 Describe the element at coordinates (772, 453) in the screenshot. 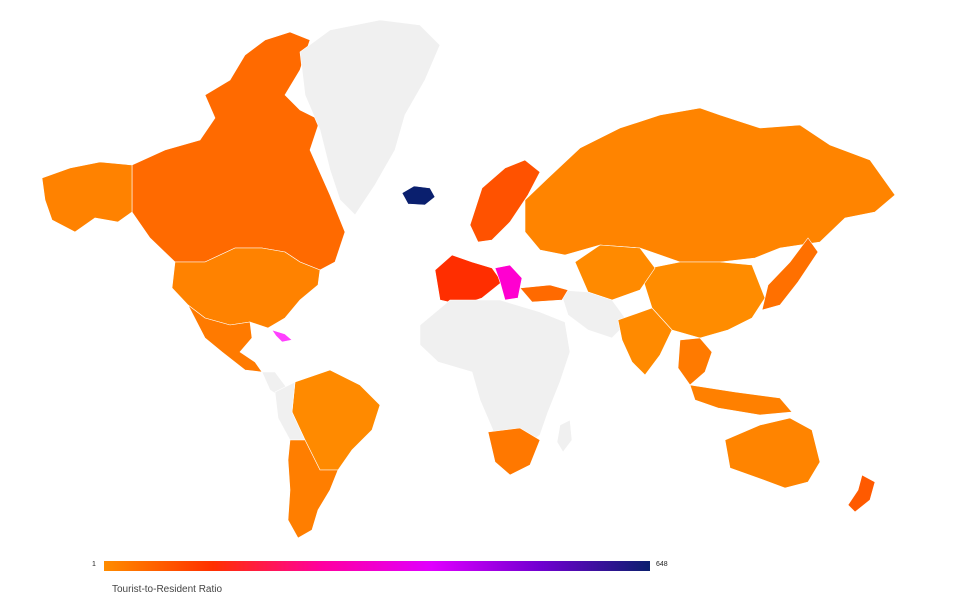

I see `region-australia` at that location.